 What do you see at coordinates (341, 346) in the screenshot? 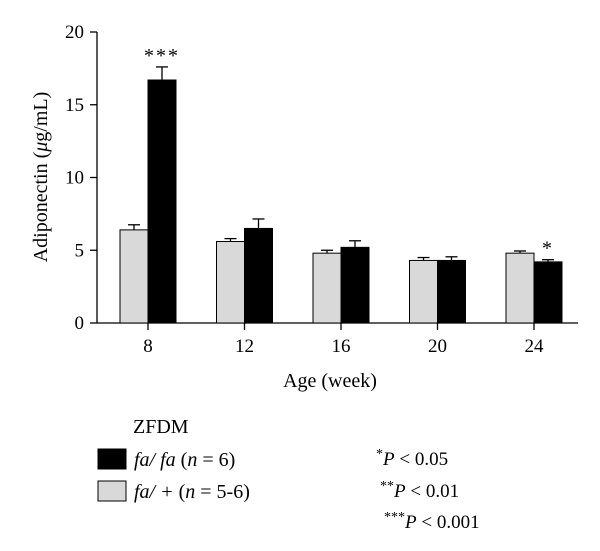
I see `x-tick-label: 16` at bounding box center [341, 346].